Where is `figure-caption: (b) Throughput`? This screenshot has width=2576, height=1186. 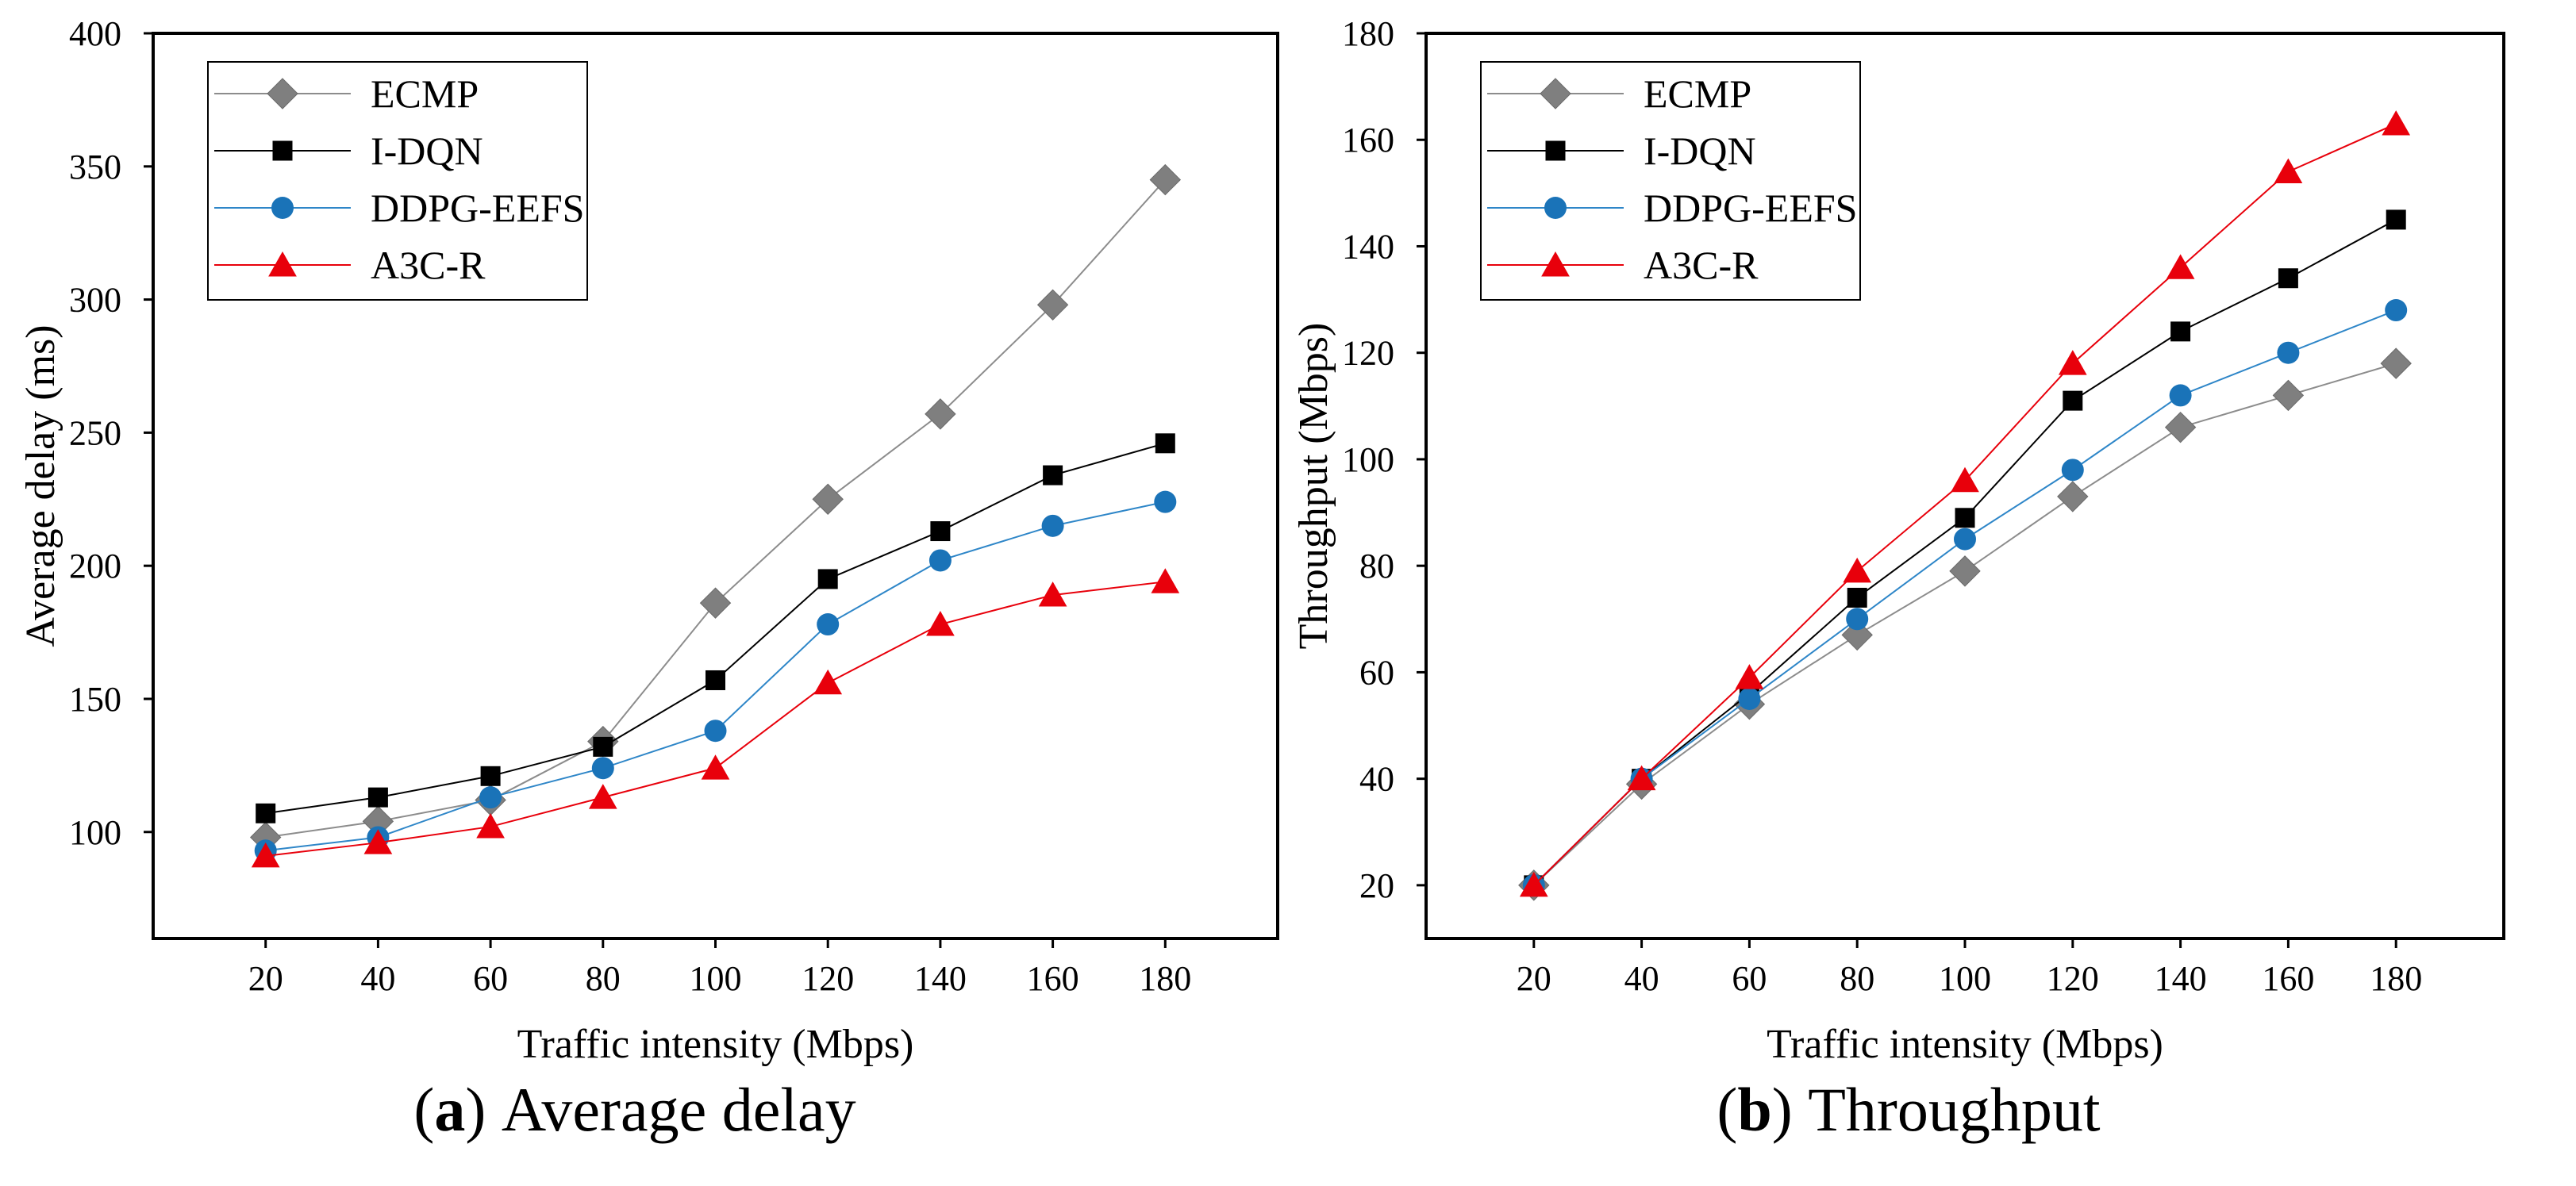
figure-caption: (b) Throughput is located at coordinates (1909, 1110).